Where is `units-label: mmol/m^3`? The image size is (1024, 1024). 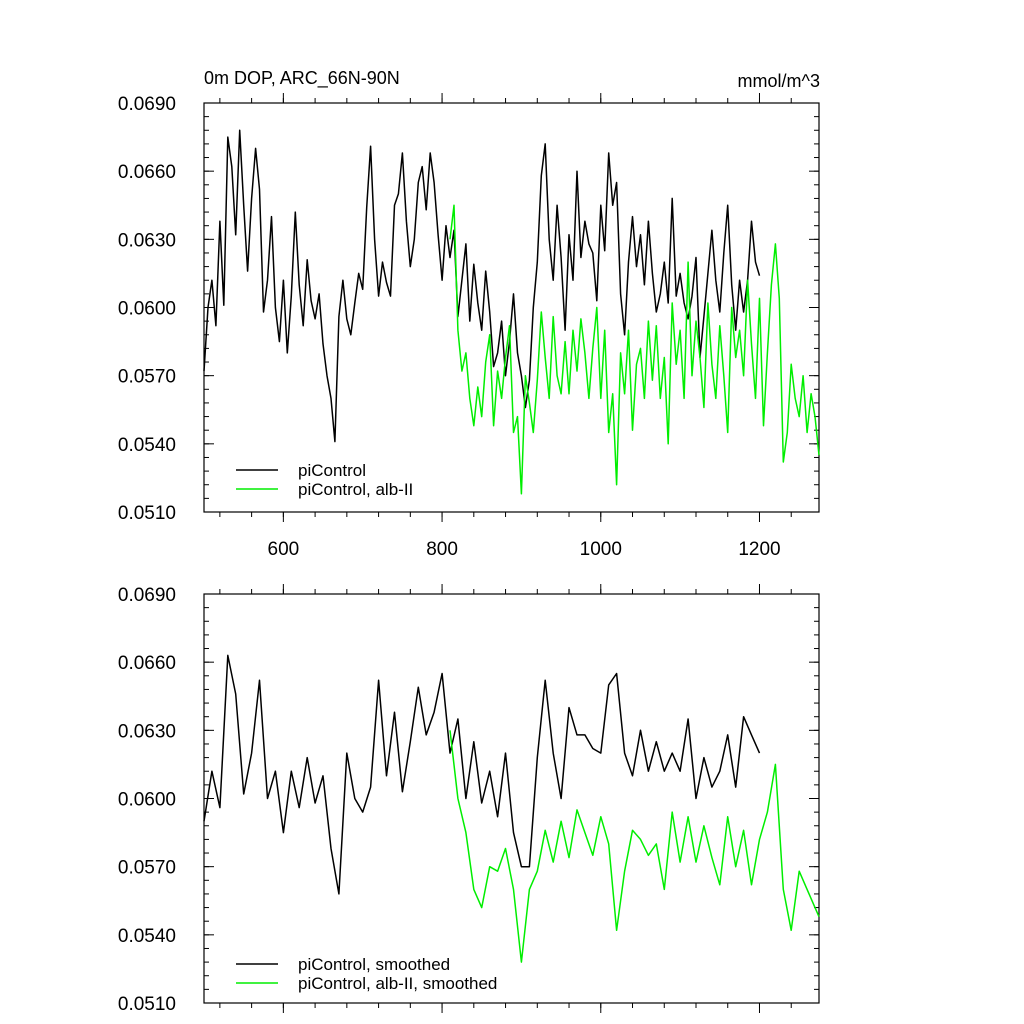
units-label: mmol/m^3 is located at coordinates (779, 81).